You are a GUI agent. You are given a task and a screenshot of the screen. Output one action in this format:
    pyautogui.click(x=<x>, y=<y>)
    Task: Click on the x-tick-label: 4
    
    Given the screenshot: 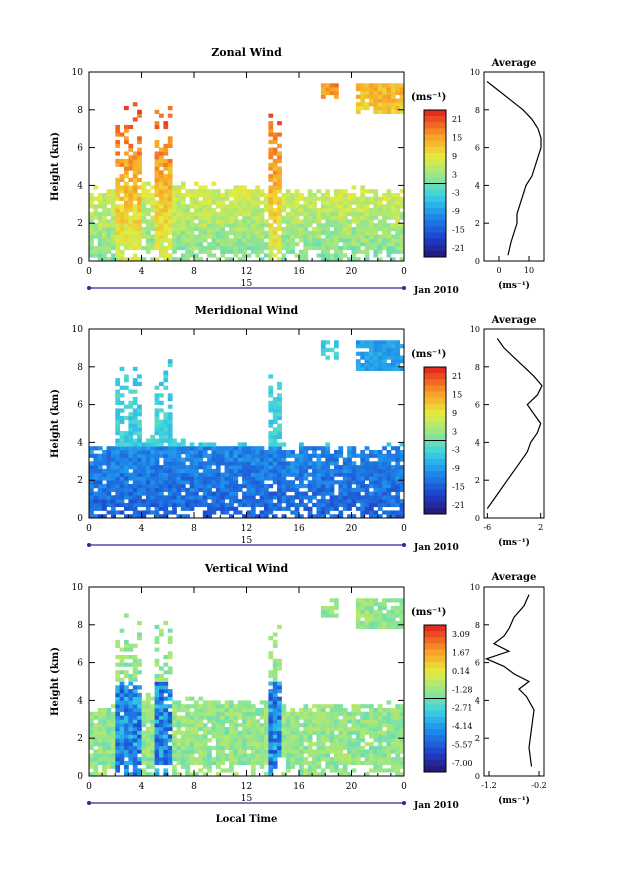 What is the action you would take?
    pyautogui.click(x=142, y=529)
    